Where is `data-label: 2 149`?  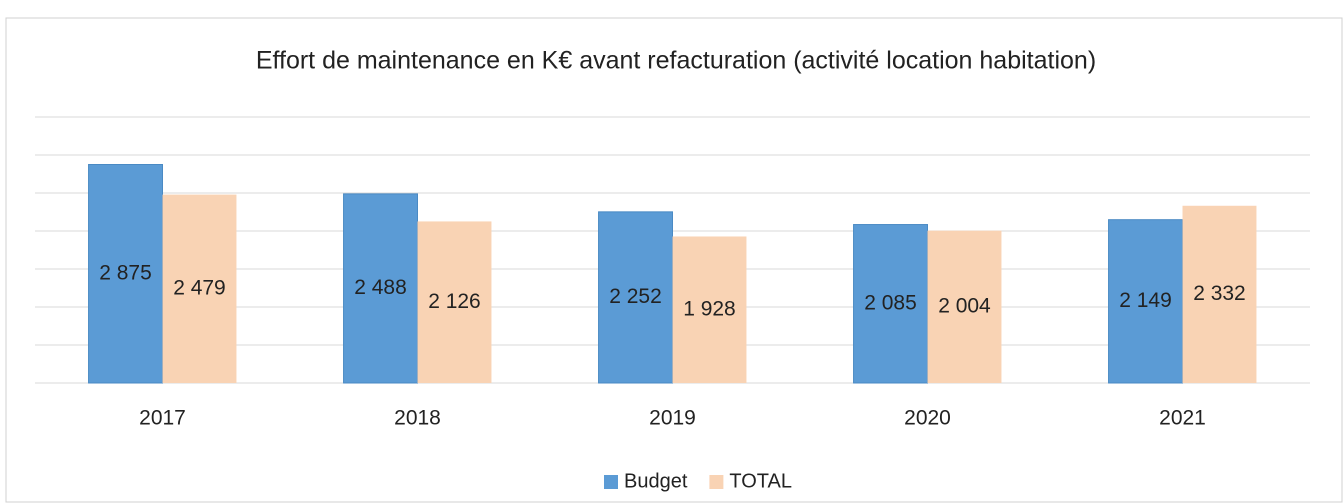 data-label: 2 149 is located at coordinates (1145, 300).